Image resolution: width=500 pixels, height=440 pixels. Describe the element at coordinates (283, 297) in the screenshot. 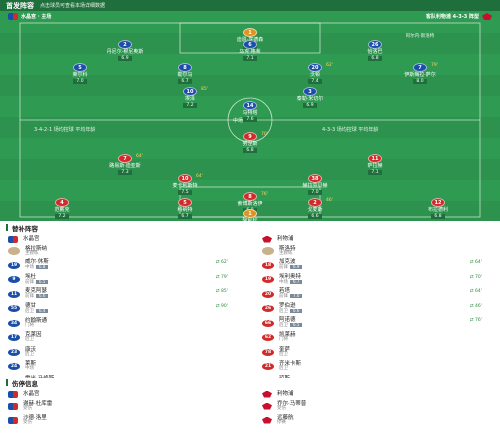

I see `sub-player-position: 前锋` at that location.